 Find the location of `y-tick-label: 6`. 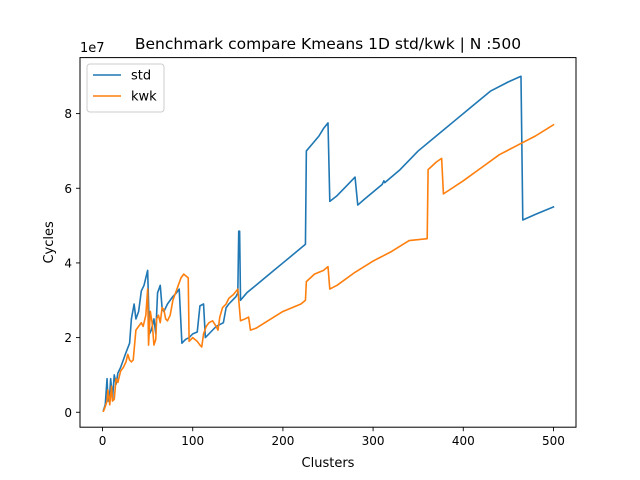

y-tick-label: 6 is located at coordinates (68, 189).